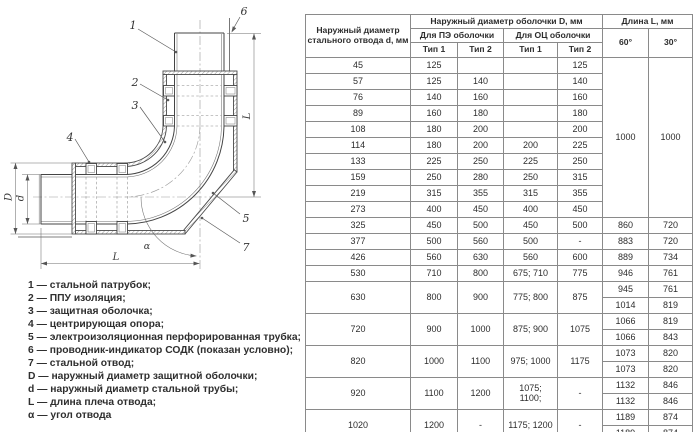  I want to click on legend-item: α — угол отвода, so click(70, 415).